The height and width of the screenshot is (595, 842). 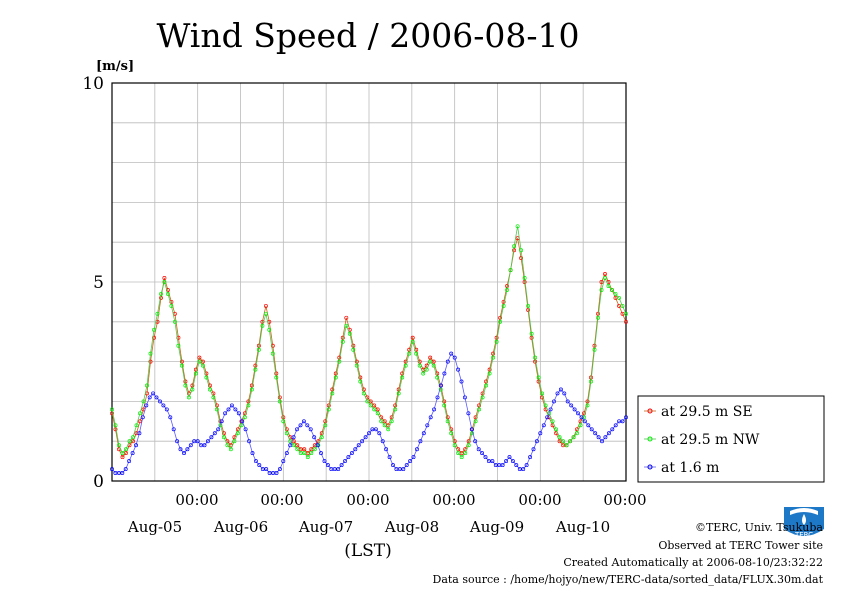 I want to click on y-axis-ticks: 0 5 10, so click(x=93, y=283).